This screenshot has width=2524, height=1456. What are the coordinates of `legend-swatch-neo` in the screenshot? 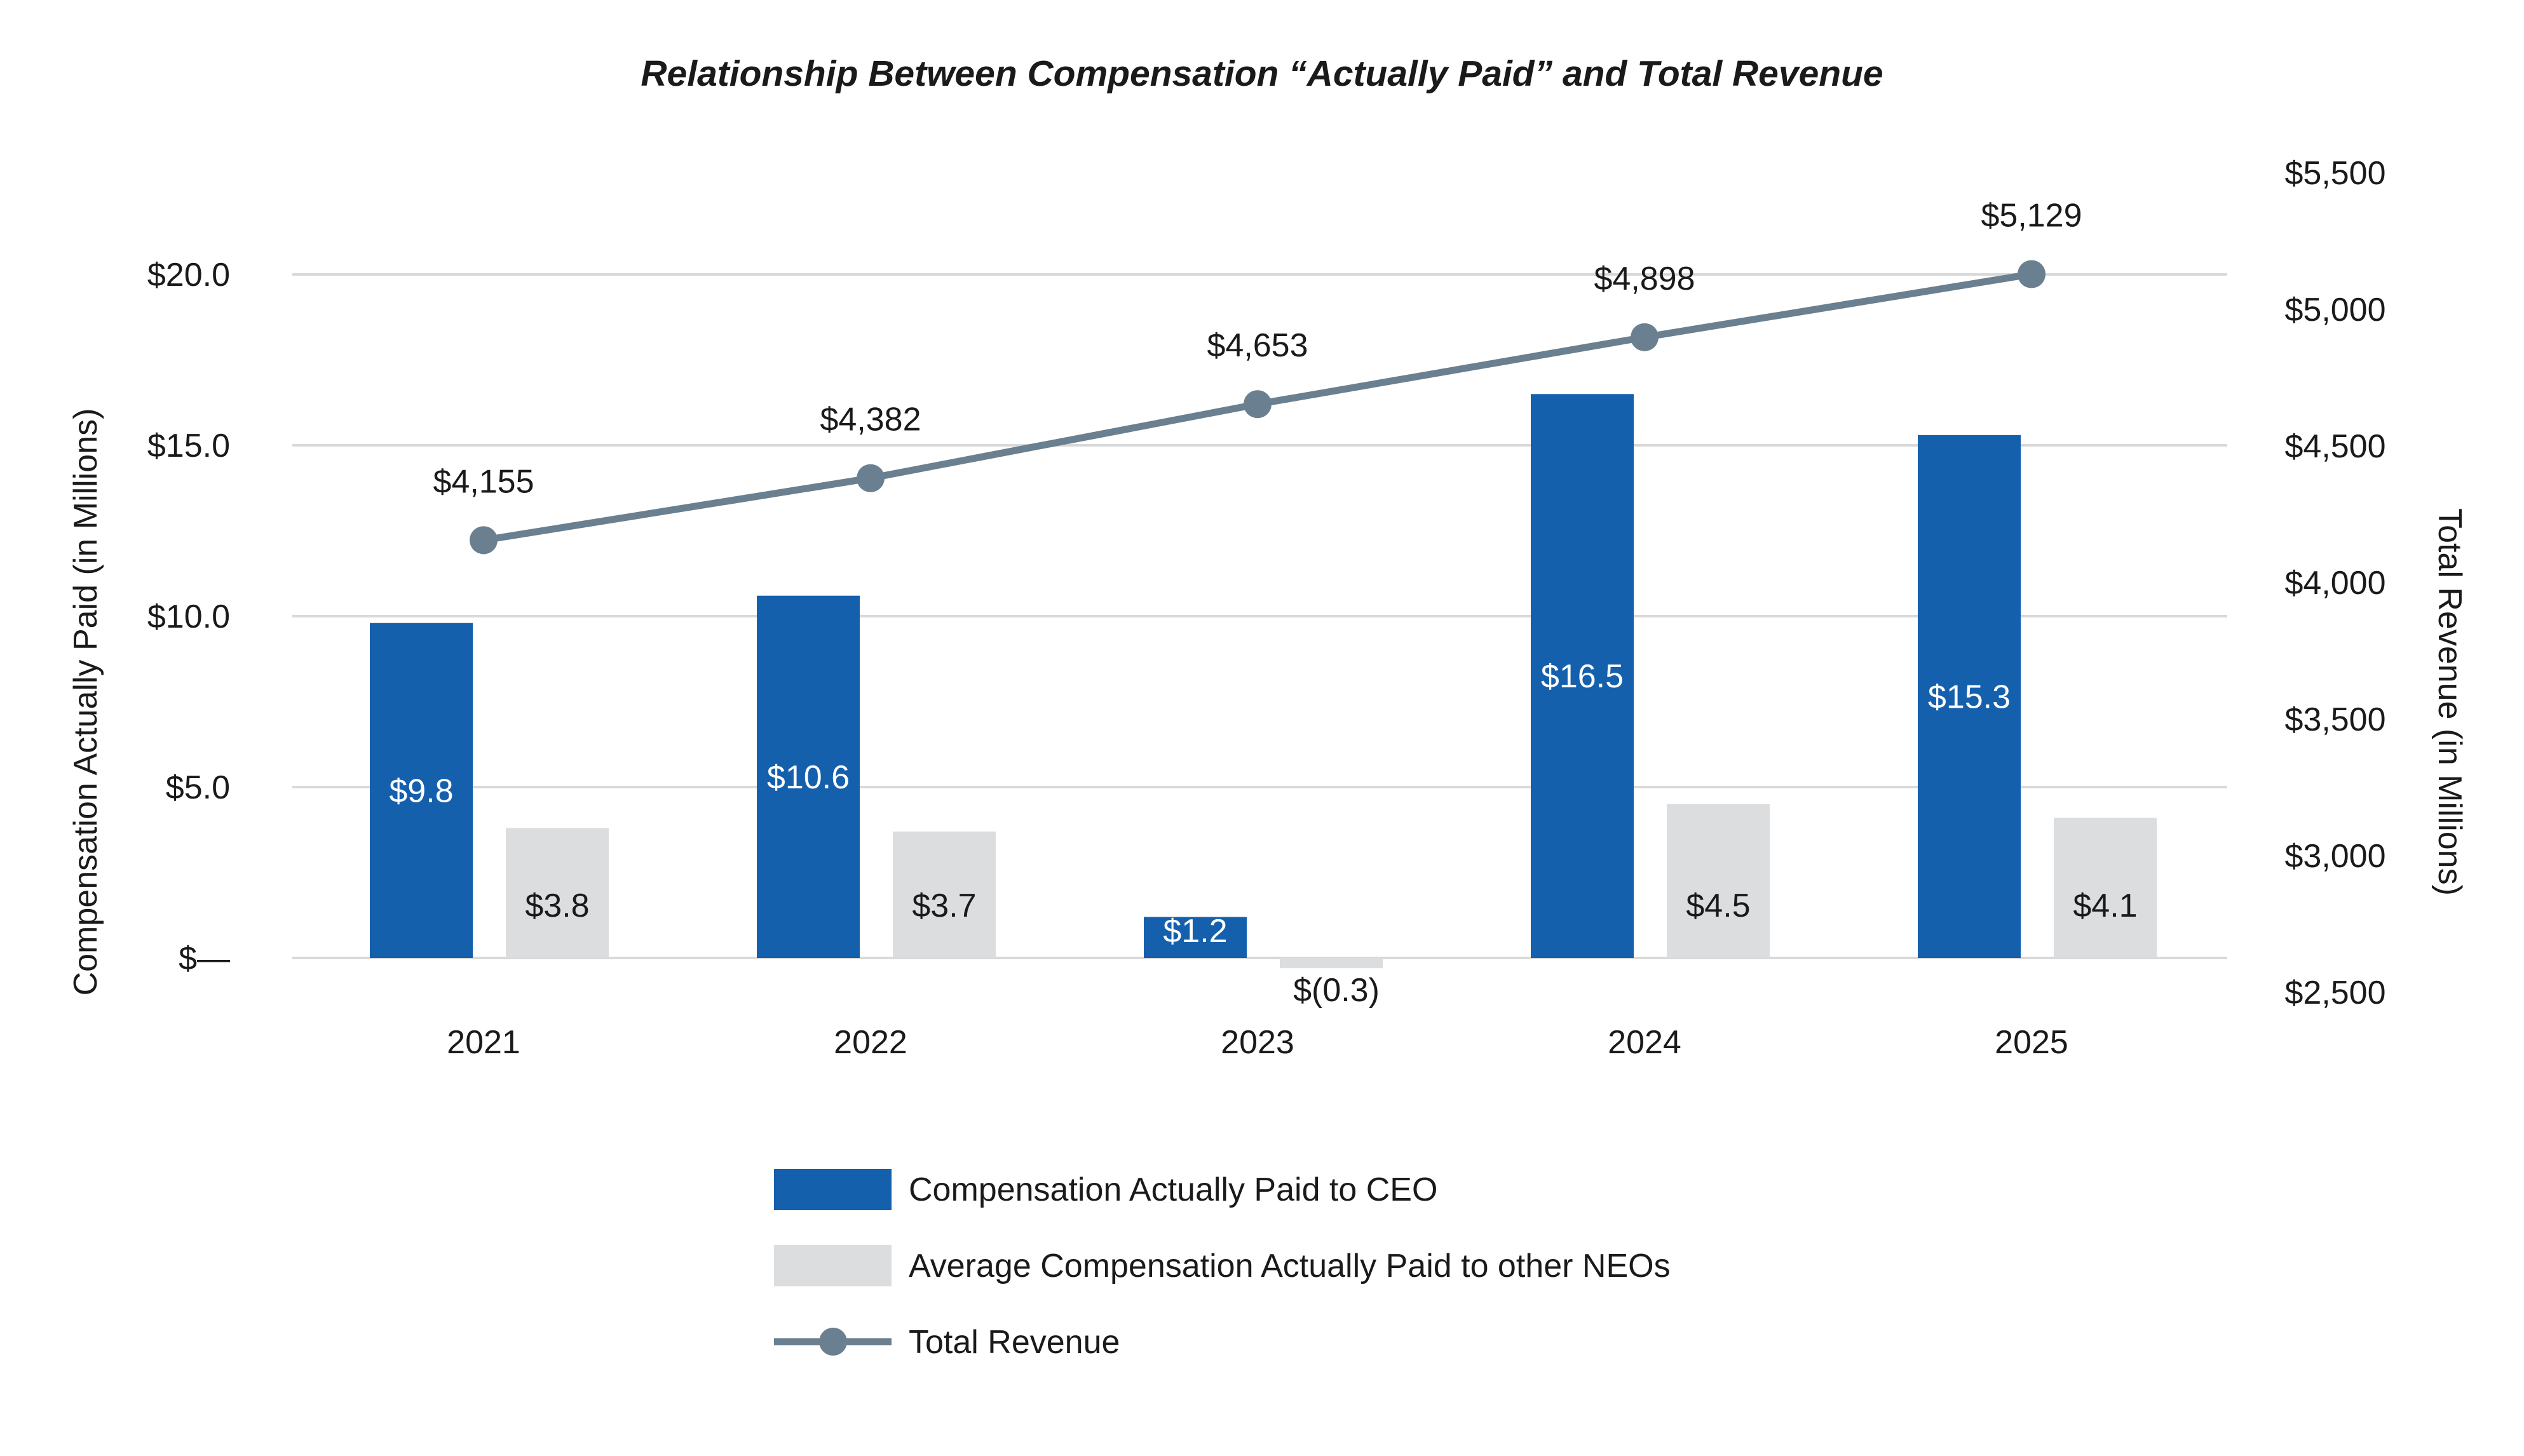 It's located at (833, 1265).